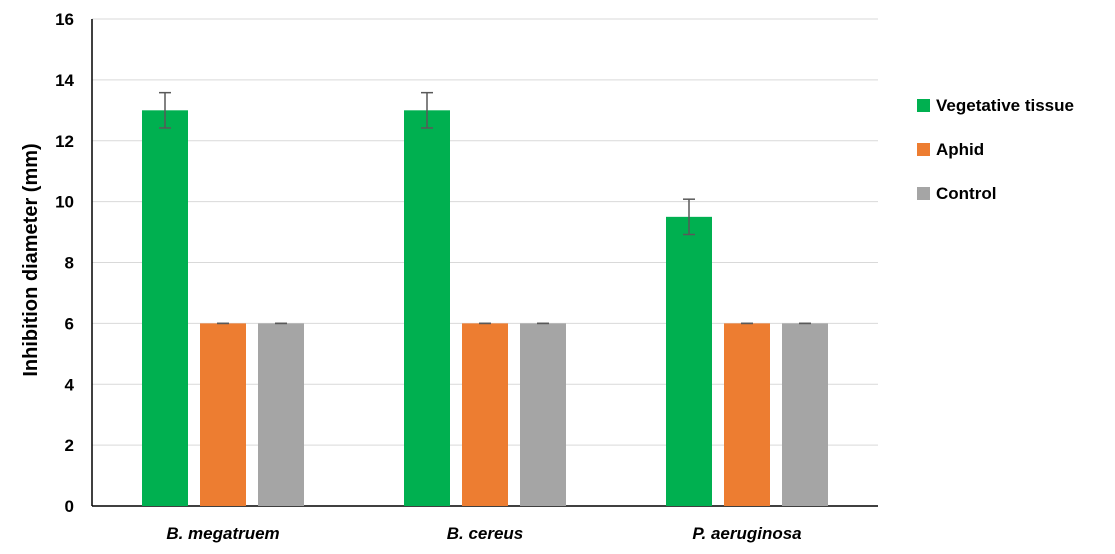  What do you see at coordinates (31, 259) in the screenshot?
I see `y-axis-title: Inhibition diameter (mm)` at bounding box center [31, 259].